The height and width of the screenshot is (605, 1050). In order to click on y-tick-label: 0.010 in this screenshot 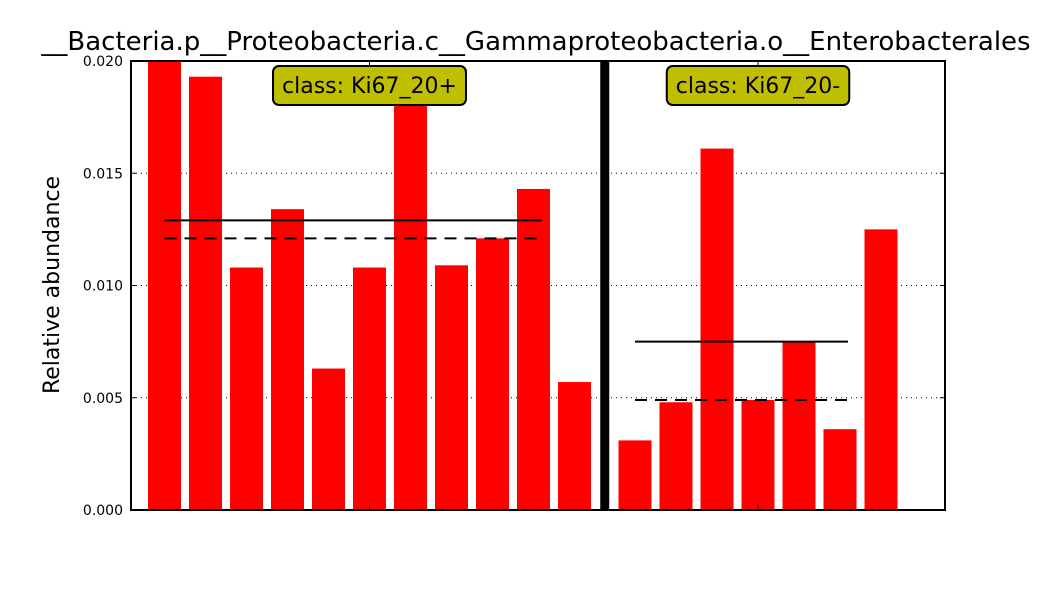, I will do `click(103, 287)`.